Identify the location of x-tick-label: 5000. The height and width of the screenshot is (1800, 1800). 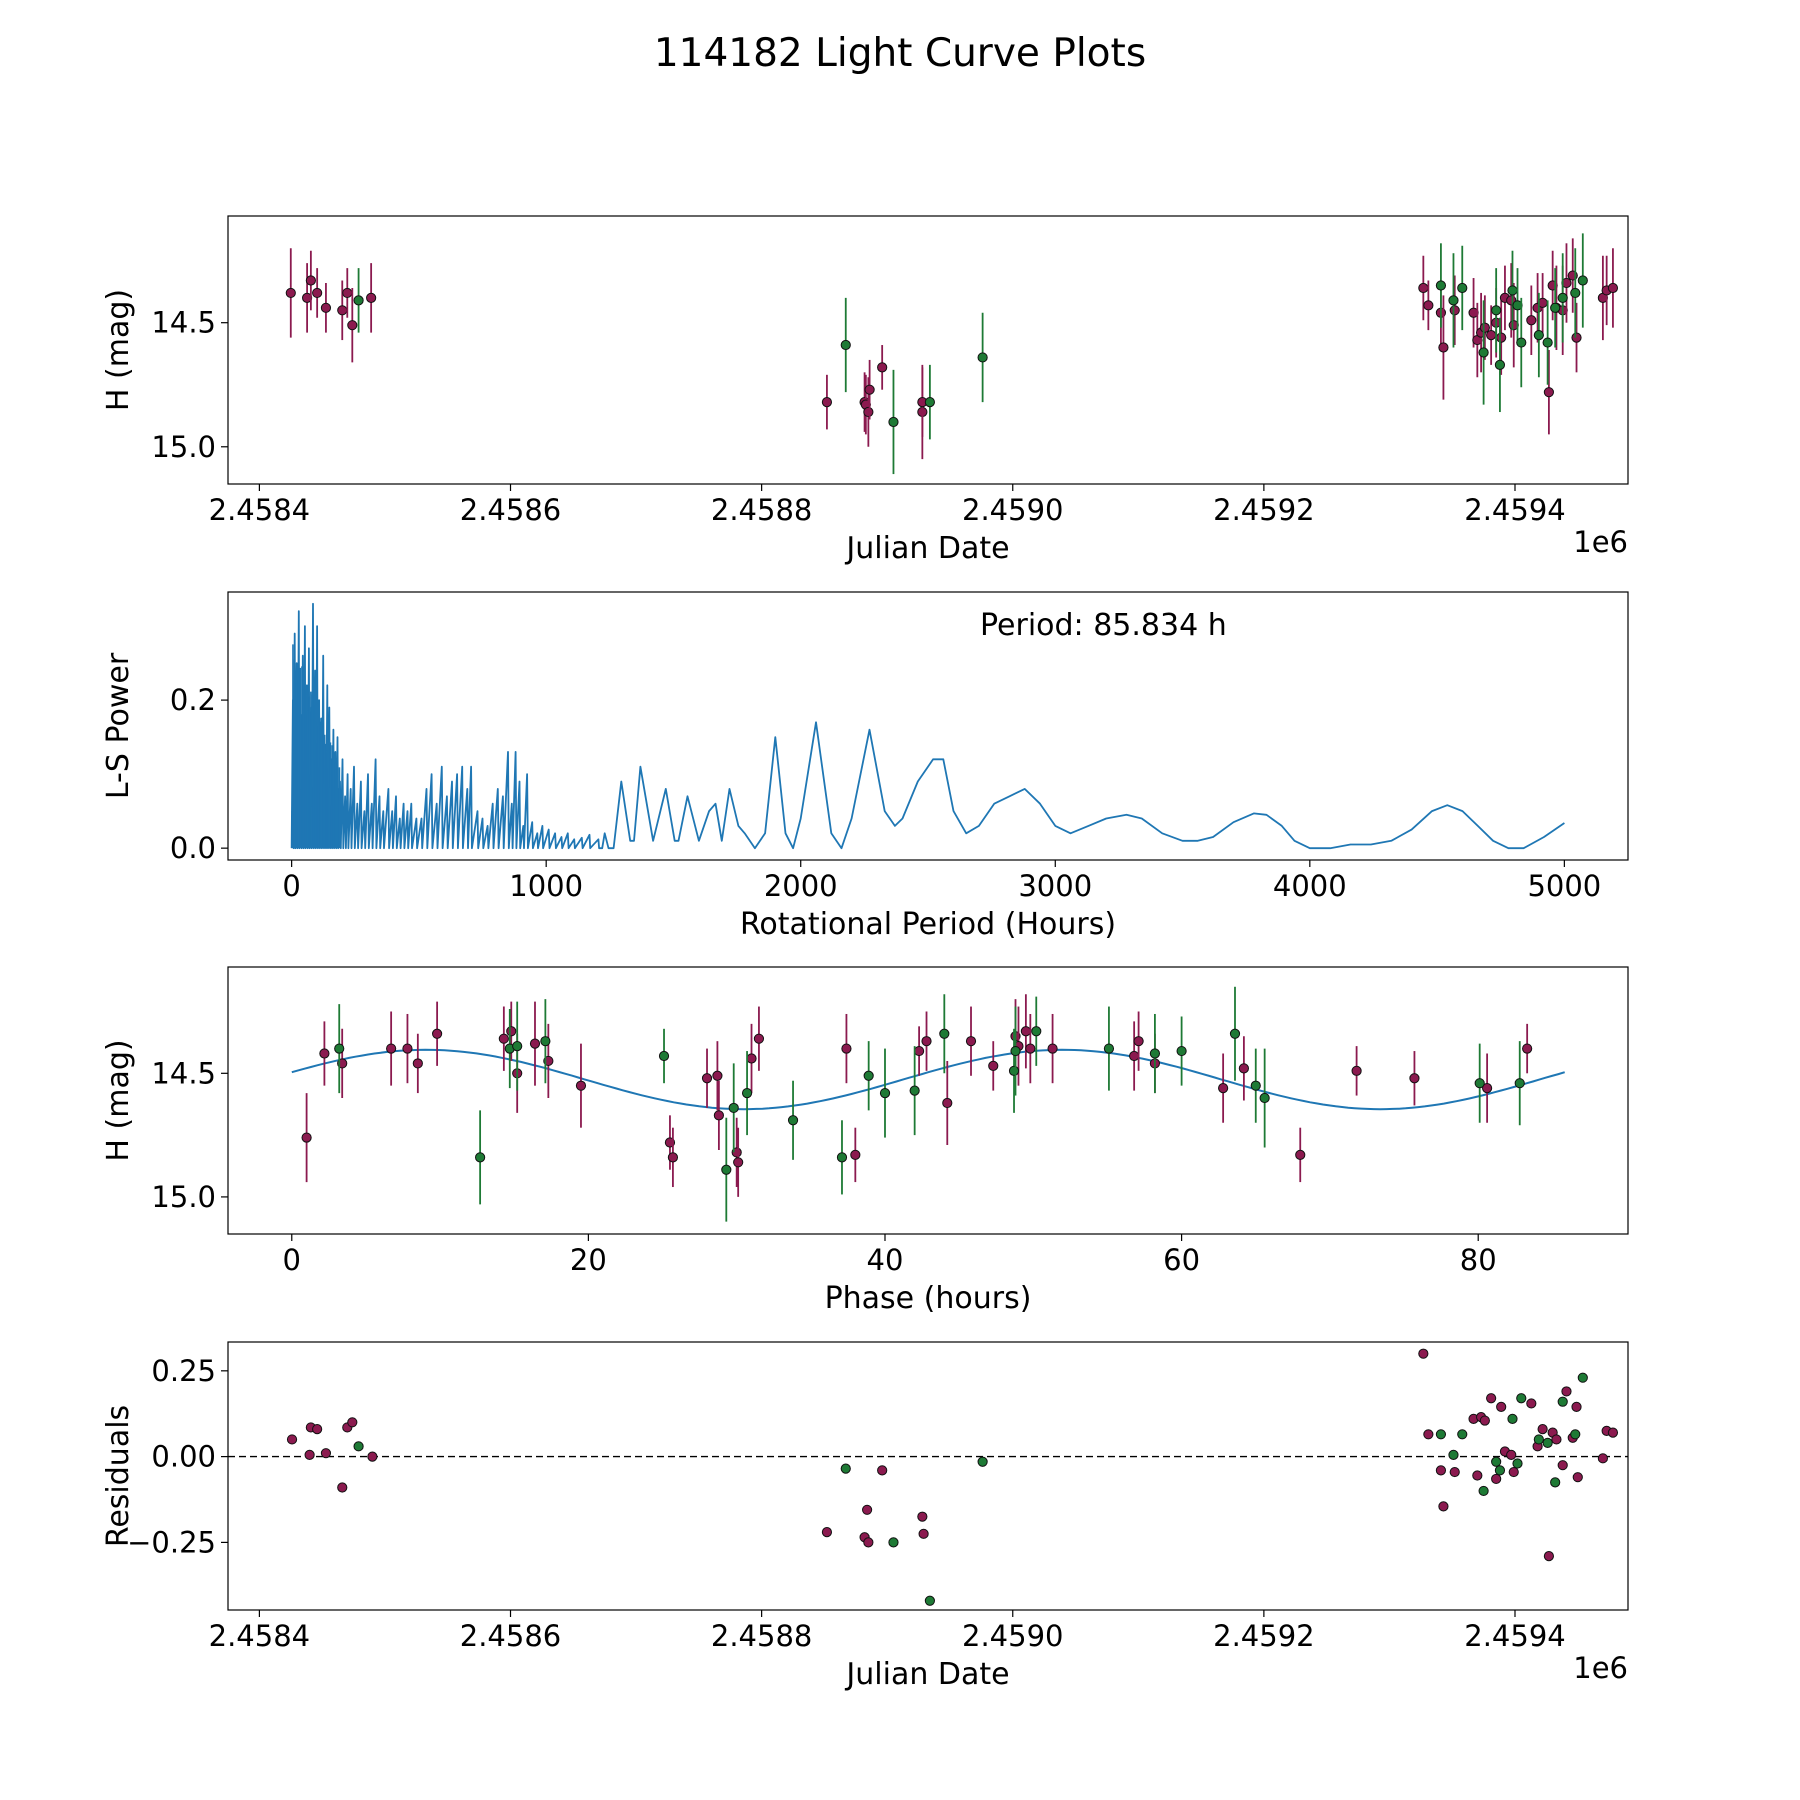
(1564, 886).